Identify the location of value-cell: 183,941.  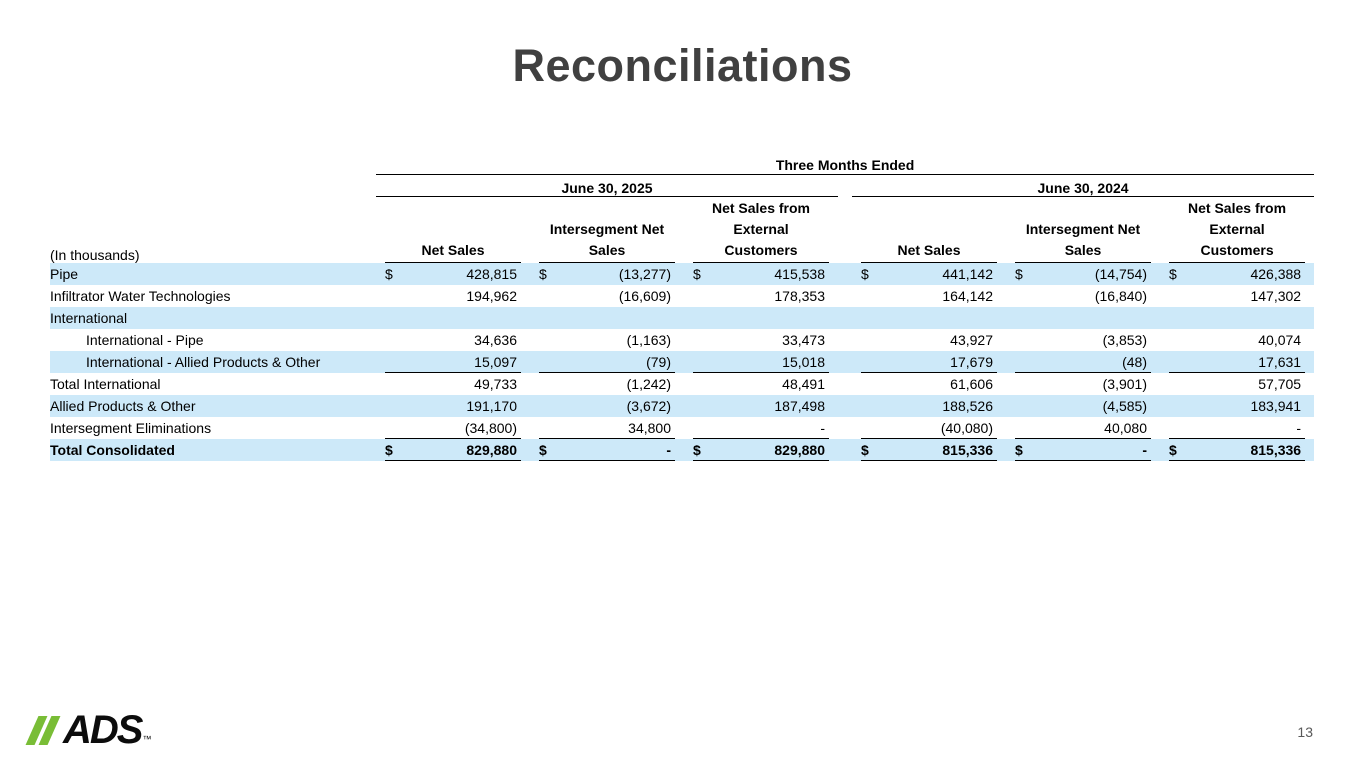
(1237, 406).